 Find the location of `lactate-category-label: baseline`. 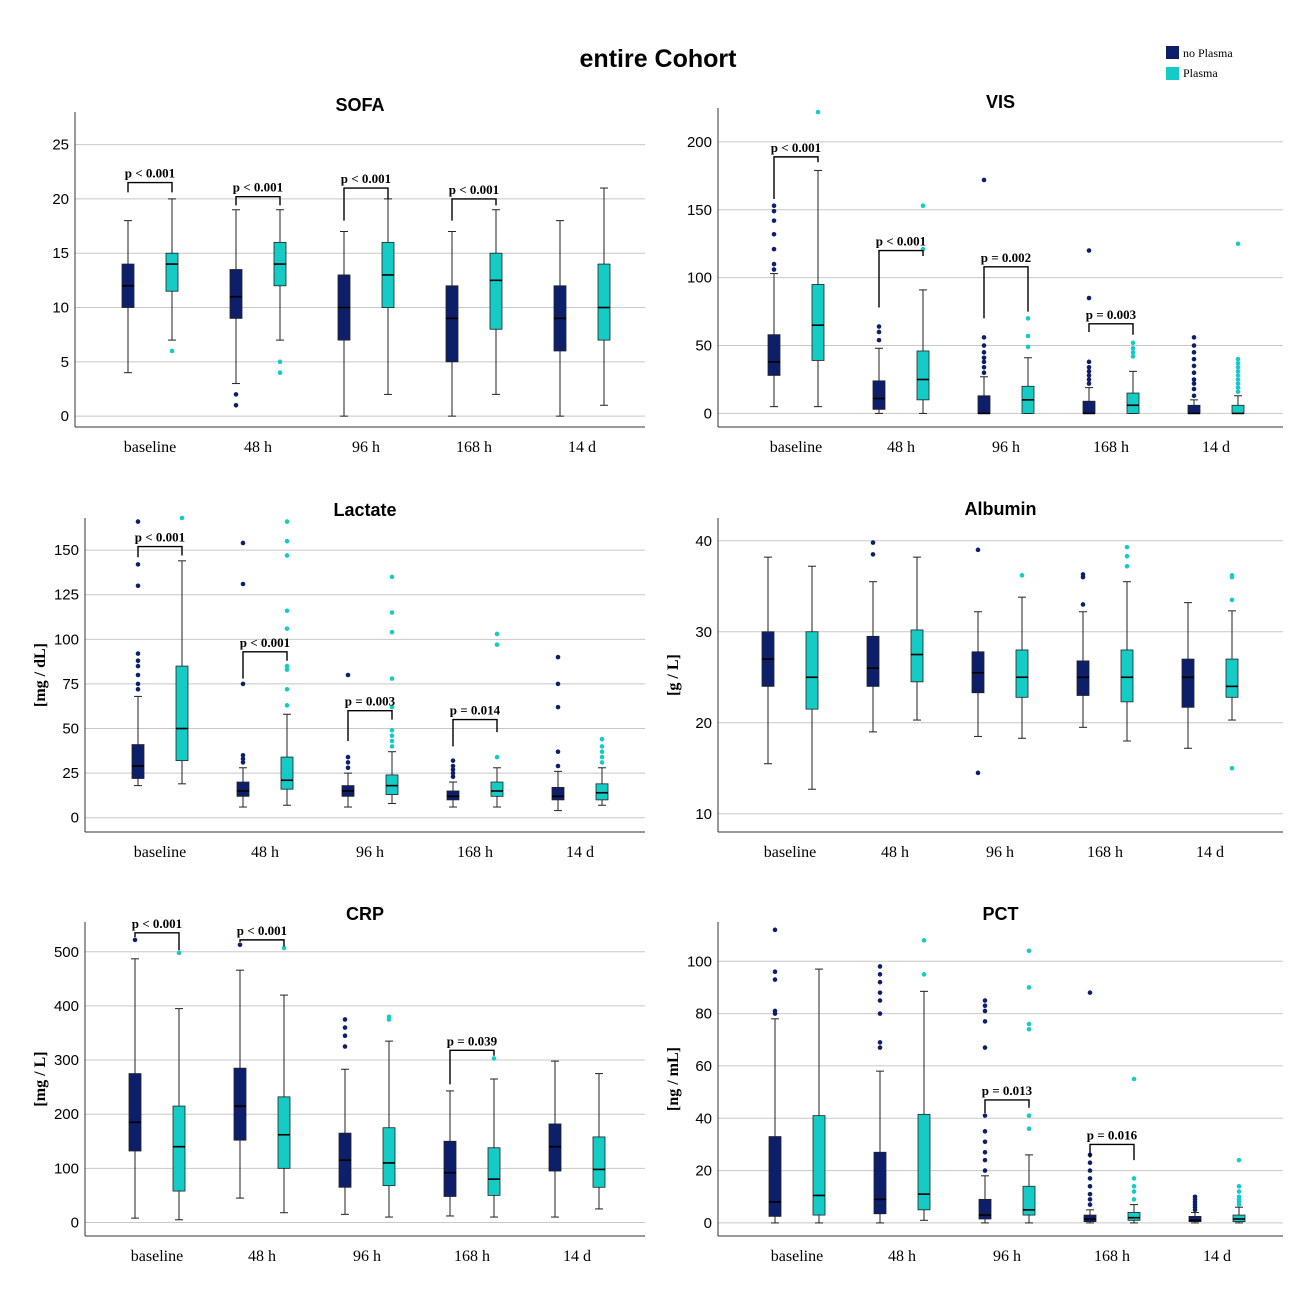

lactate-category-label: baseline is located at coordinates (160, 852).